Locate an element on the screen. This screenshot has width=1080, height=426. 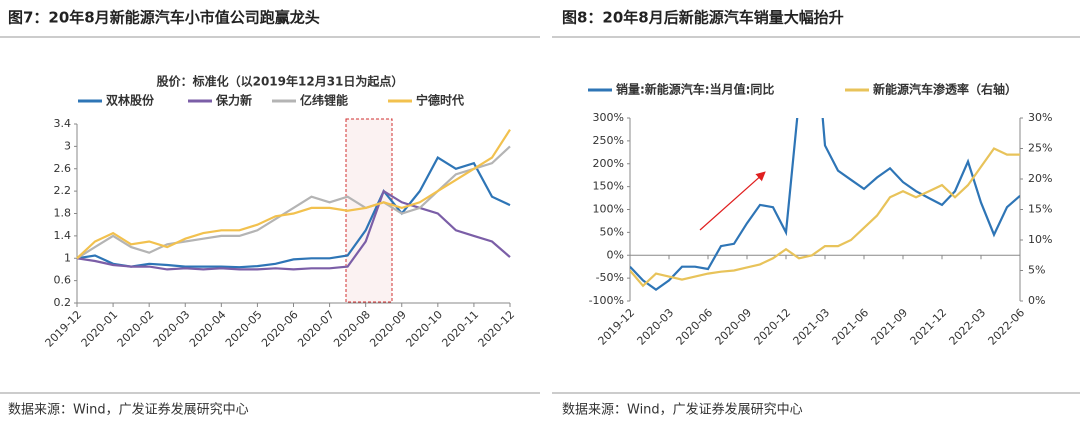
chart-title: 图8：20年8月后新能源汽车销量大幅抬升 is located at coordinates (703, 18).